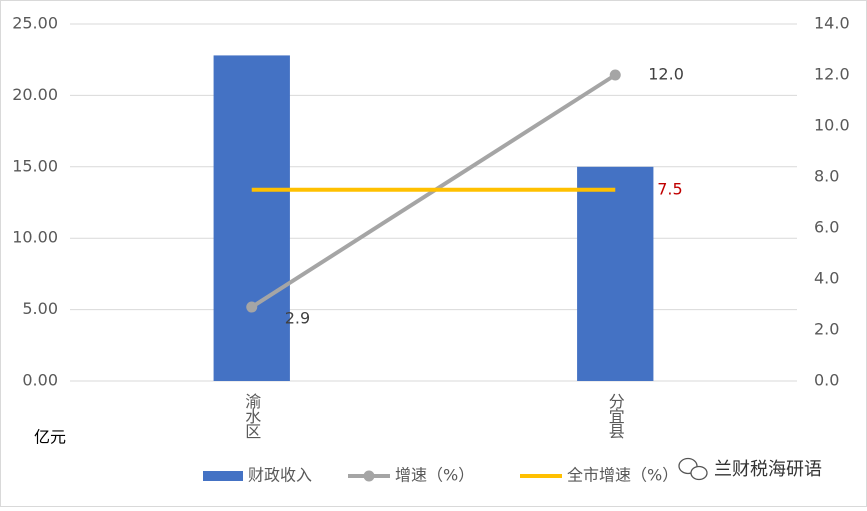 The width and height of the screenshot is (867, 511). What do you see at coordinates (223, 476) in the screenshot?
I see `legend-swatch` at bounding box center [223, 476].